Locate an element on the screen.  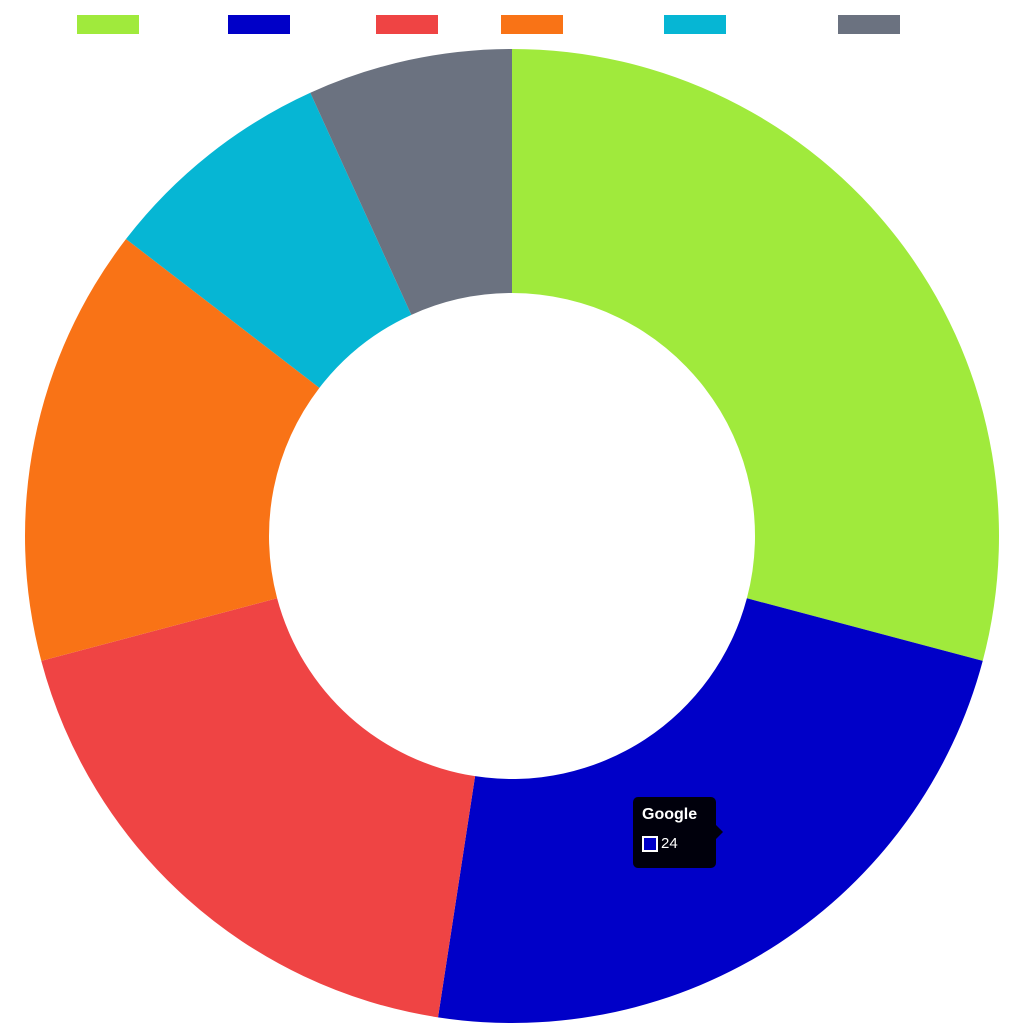
chart-legend: Google is located at coordinates (488, 24).